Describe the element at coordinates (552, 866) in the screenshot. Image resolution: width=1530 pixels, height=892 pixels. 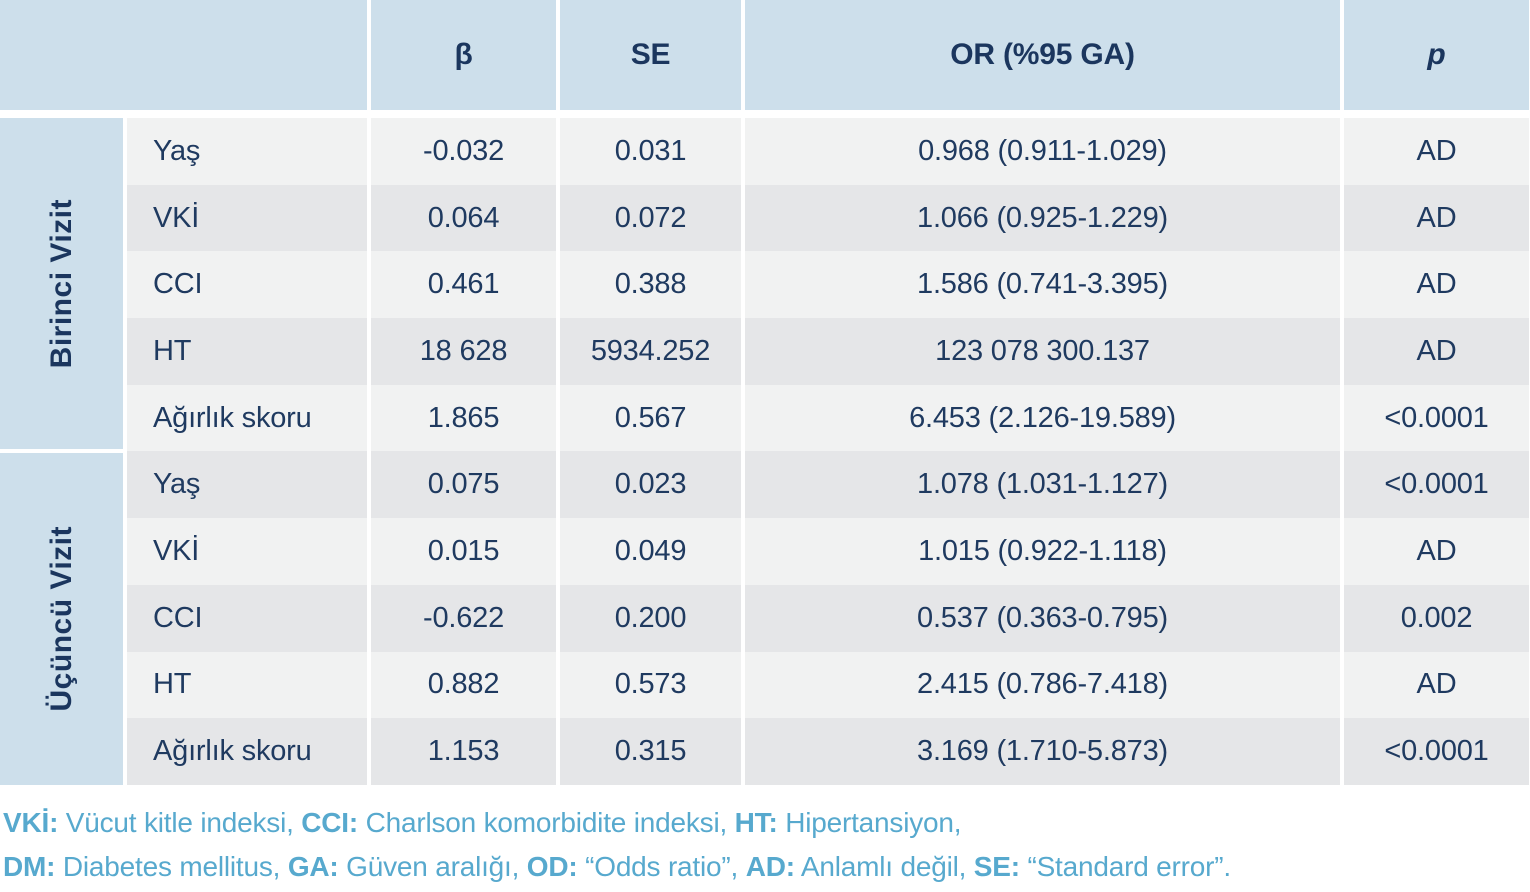
I see `footnote-abbr: OD:` at that location.